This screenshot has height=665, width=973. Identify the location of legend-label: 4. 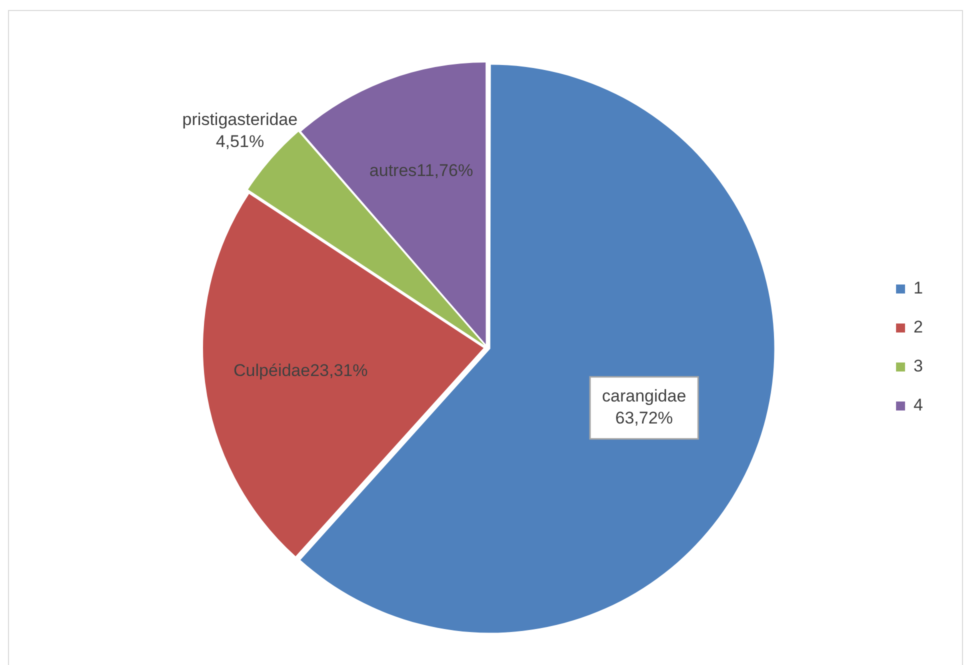
(919, 405).